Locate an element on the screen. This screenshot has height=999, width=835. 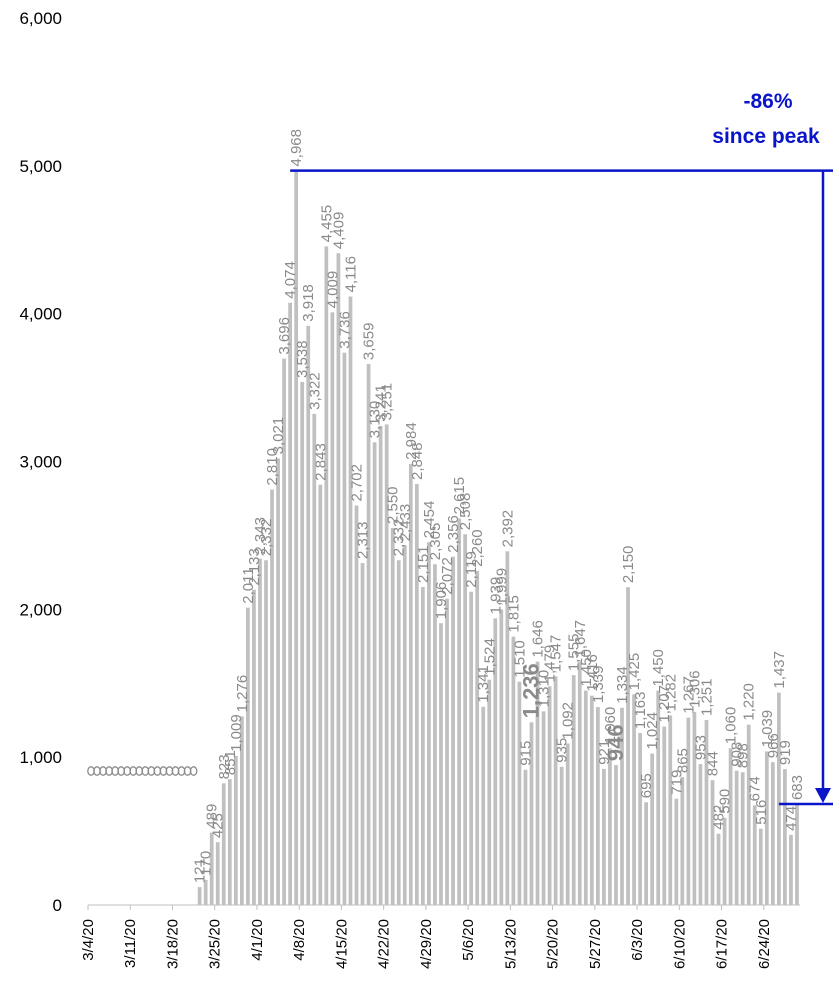
data-label: 823 is located at coordinates (224, 766).